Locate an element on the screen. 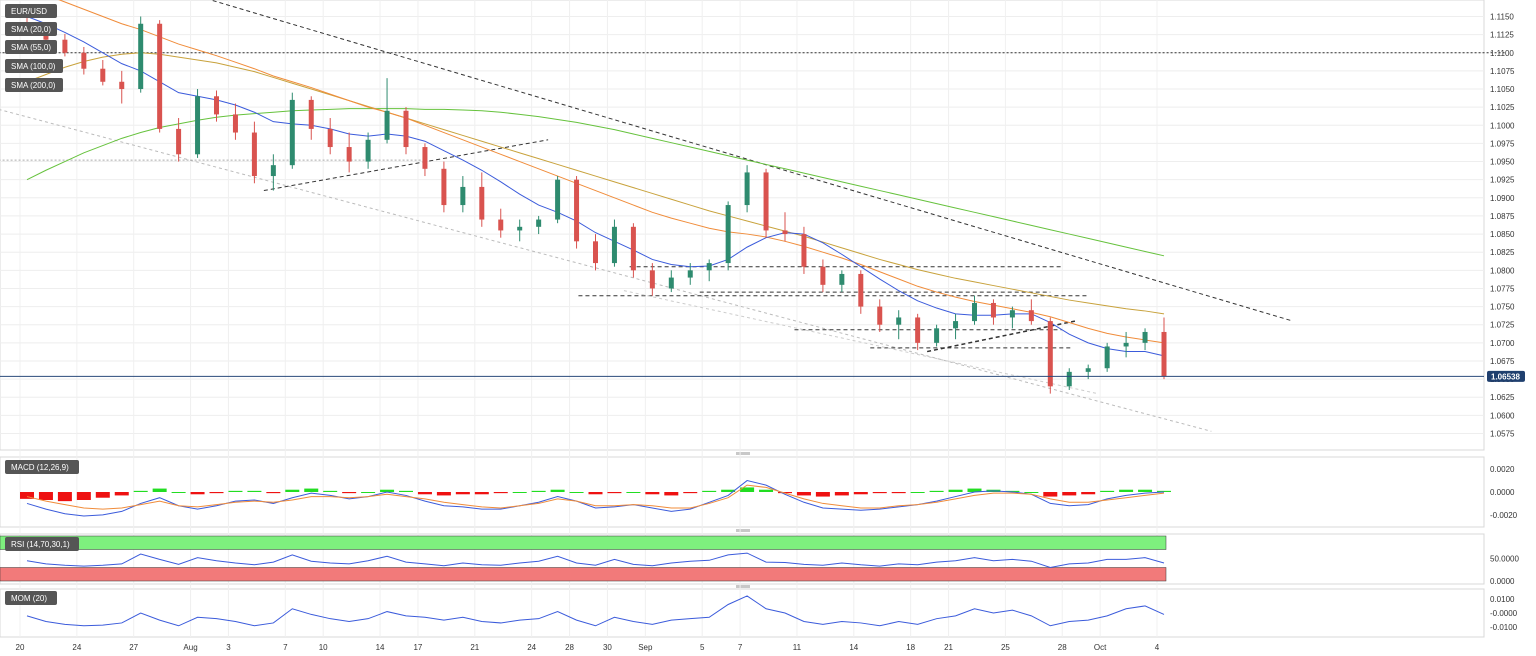 This screenshot has height=656, width=1536. legend-mom-text: MOM (20) is located at coordinates (29, 598).